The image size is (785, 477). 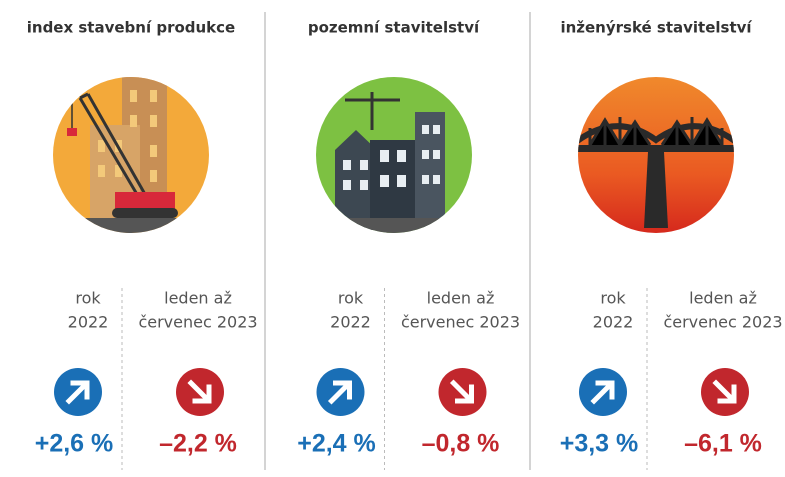 What do you see at coordinates (131, 28) in the screenshot?
I see `panel-title: index stavební produkce` at bounding box center [131, 28].